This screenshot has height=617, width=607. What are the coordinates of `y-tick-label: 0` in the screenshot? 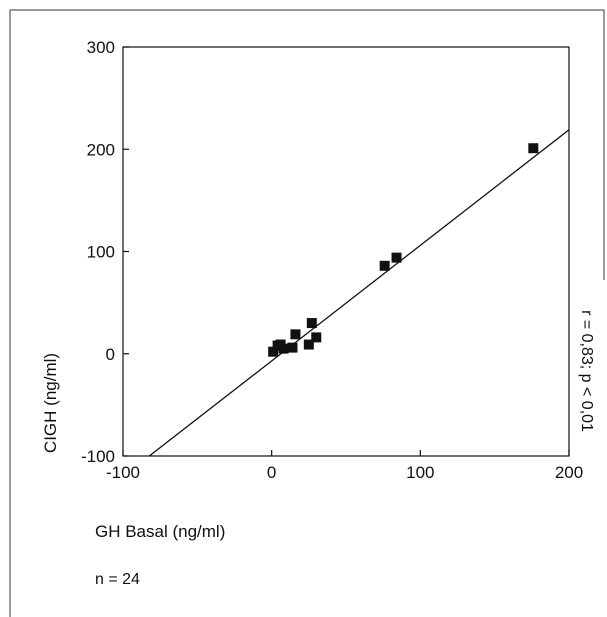 It's located at (110, 354).